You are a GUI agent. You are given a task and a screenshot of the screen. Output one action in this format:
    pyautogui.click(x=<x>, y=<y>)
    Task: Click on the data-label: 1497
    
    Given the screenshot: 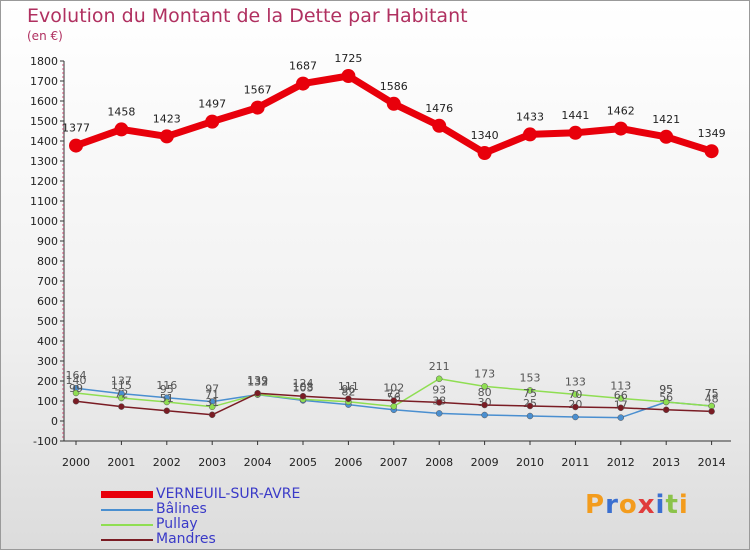 What is the action you would take?
    pyautogui.click(x=212, y=104)
    